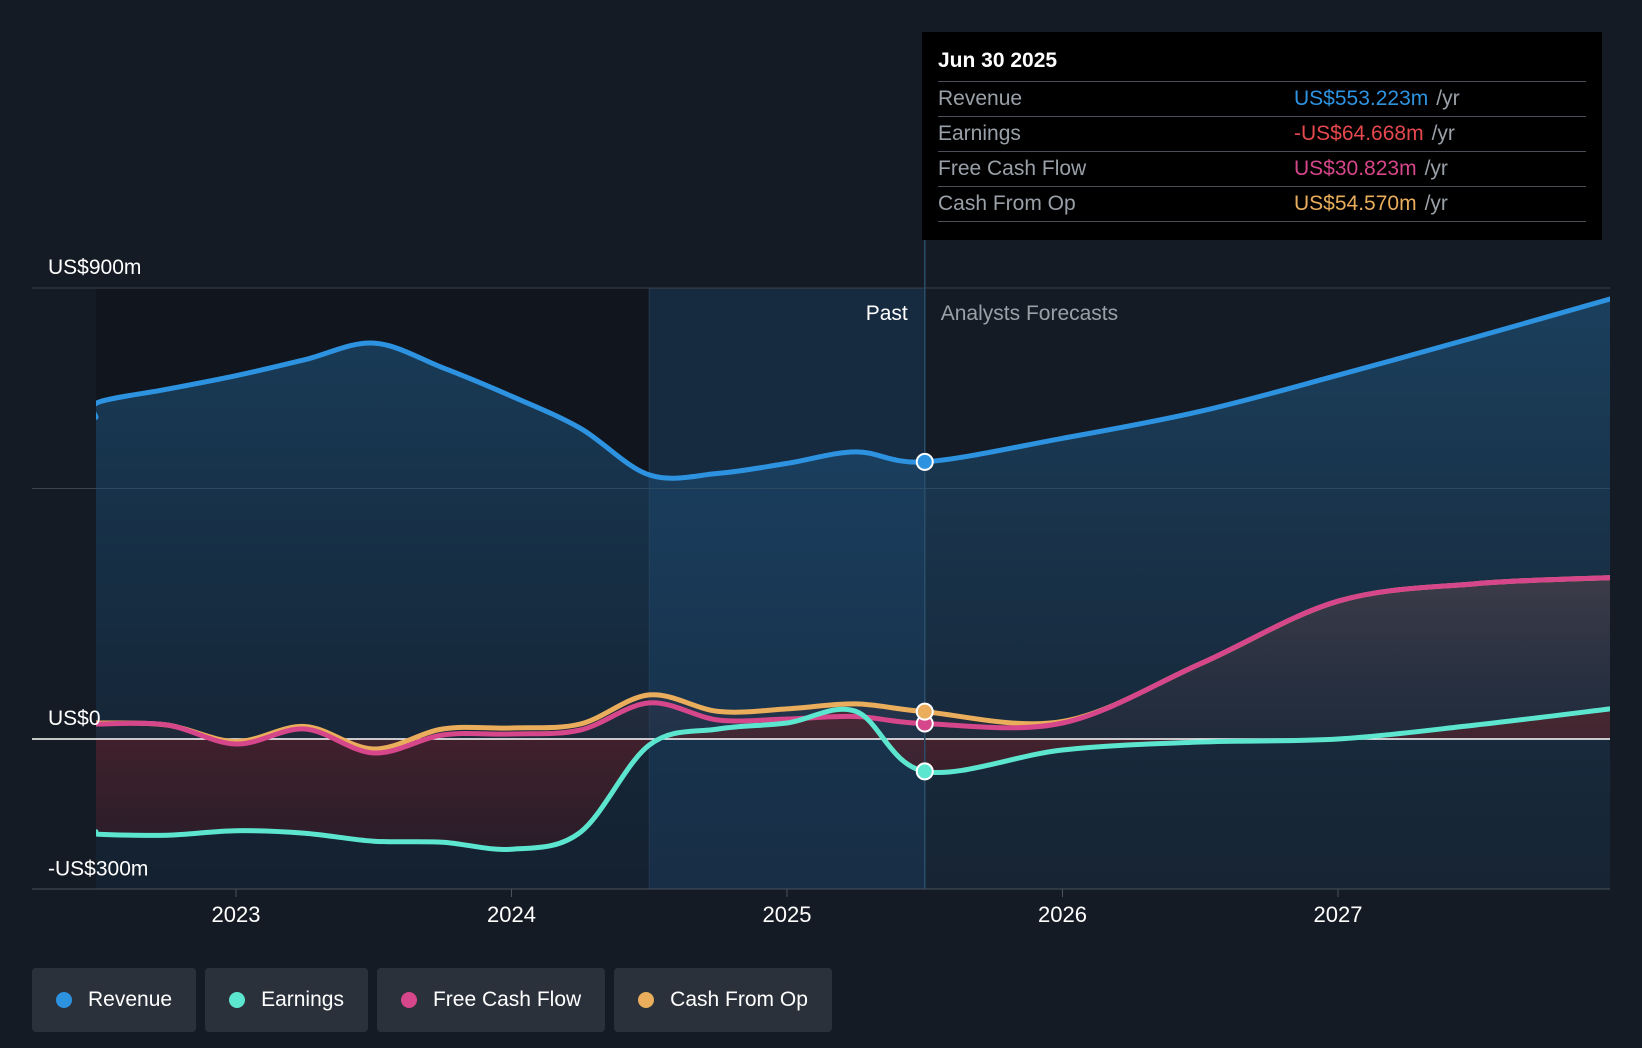 Image resolution: width=1642 pixels, height=1048 pixels. What do you see at coordinates (130, 999) in the screenshot?
I see `legend-label: Revenue` at bounding box center [130, 999].